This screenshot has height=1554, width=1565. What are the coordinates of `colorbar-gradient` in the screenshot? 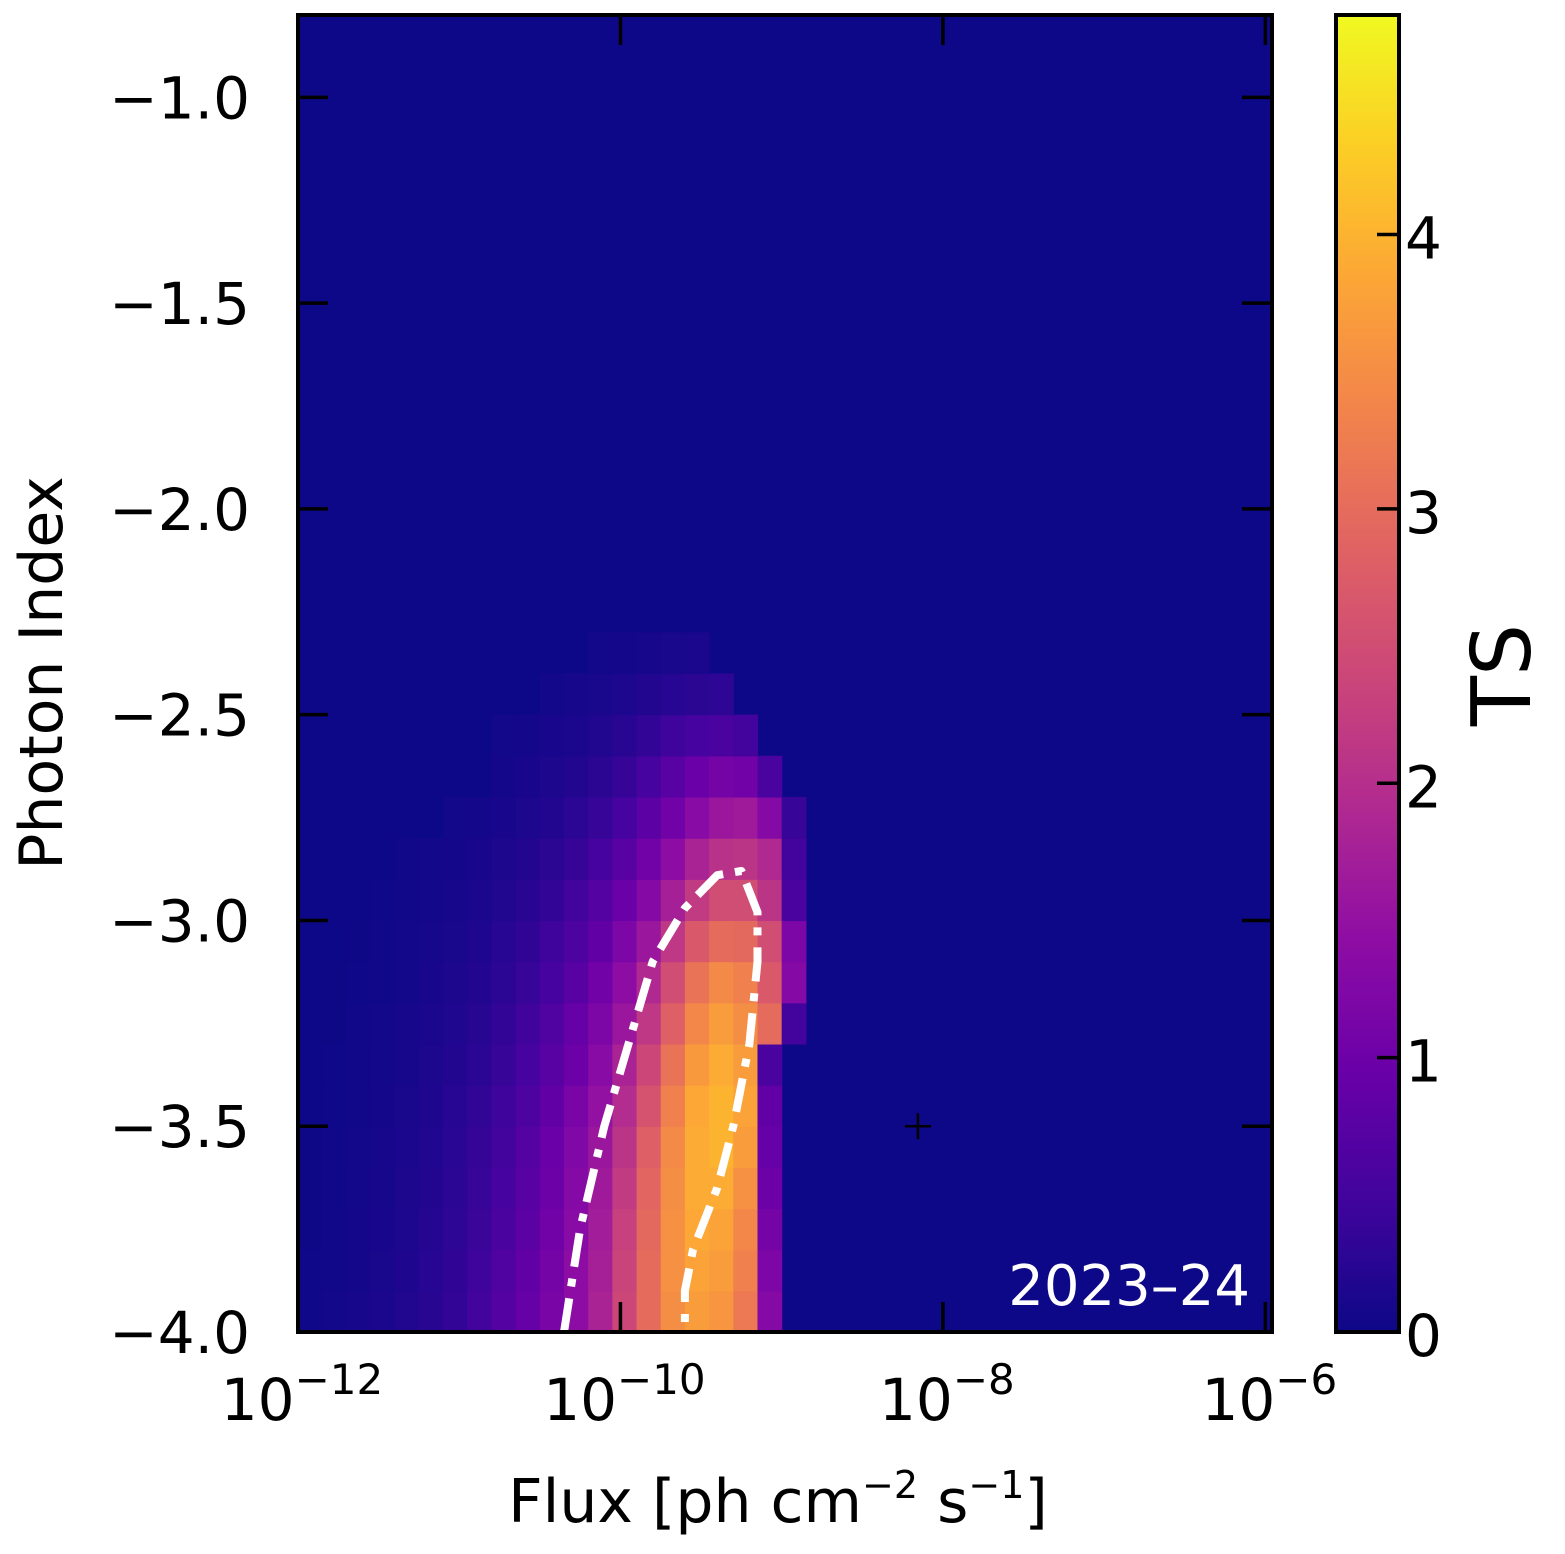 It's located at (1367, 673).